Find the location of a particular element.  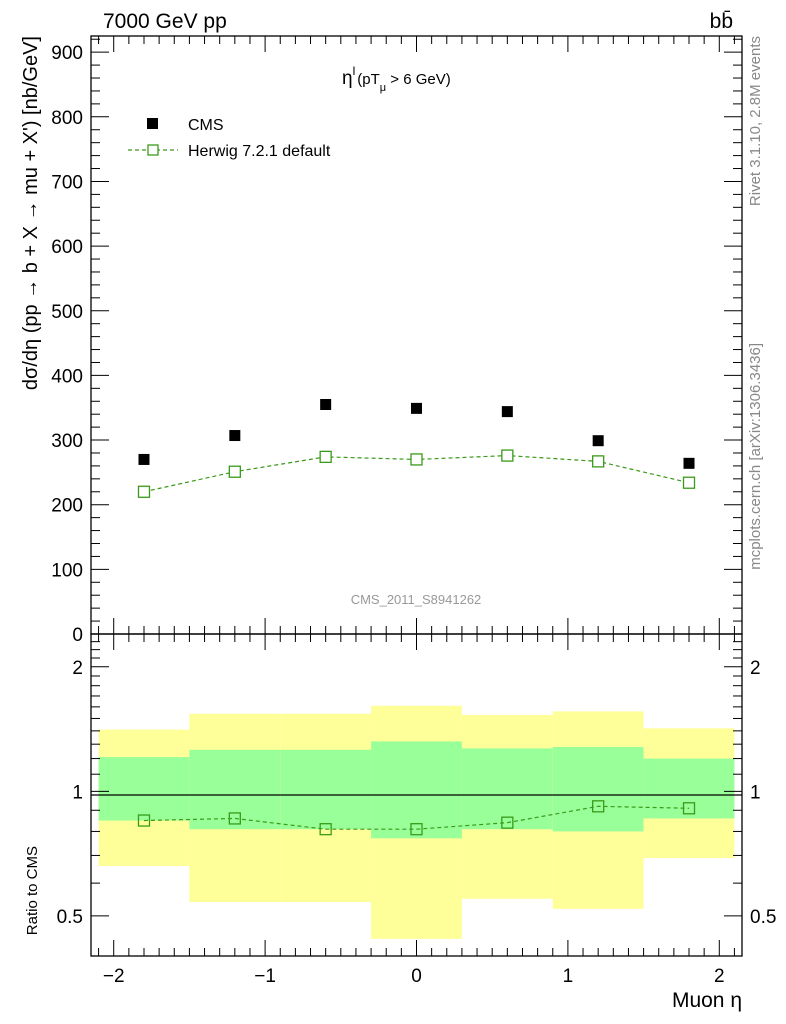

ratio-marks is located at coordinates (416, 818).